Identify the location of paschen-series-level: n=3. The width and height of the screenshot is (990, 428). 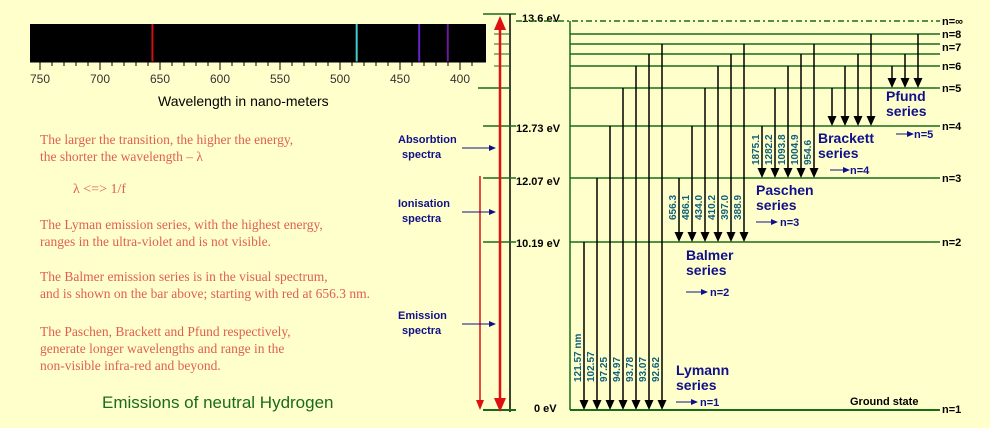
(789, 223).